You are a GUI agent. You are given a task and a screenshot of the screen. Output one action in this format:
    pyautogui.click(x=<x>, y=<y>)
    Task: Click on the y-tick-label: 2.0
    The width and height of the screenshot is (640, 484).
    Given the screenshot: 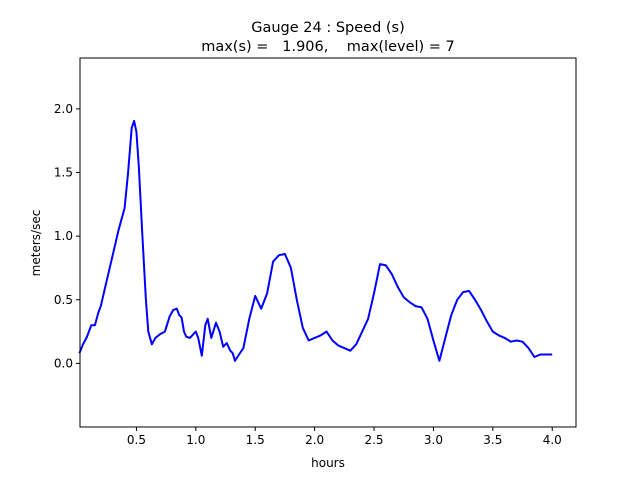 What is the action you would take?
    pyautogui.click(x=63, y=109)
    